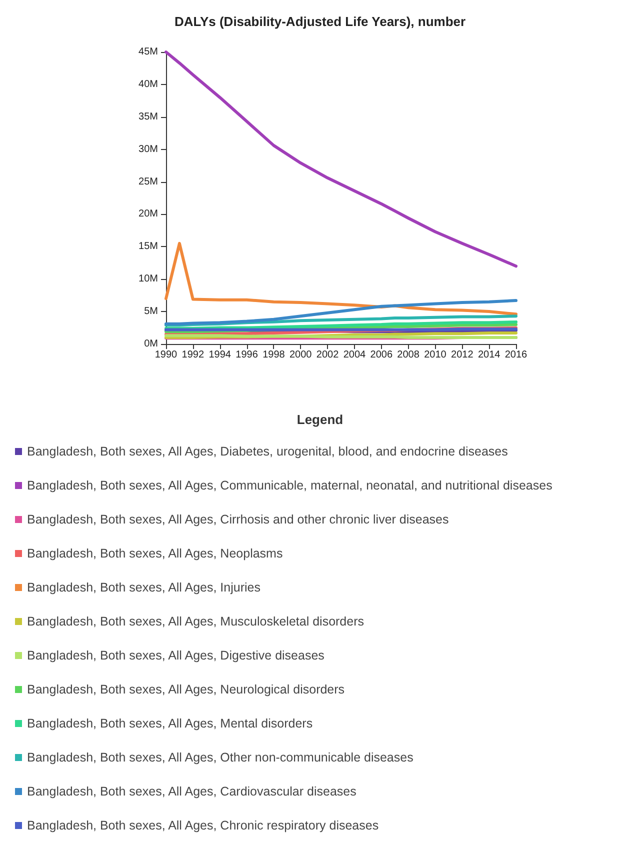  Describe the element at coordinates (274, 355) in the screenshot. I see `x-tick-label: 1998` at that location.